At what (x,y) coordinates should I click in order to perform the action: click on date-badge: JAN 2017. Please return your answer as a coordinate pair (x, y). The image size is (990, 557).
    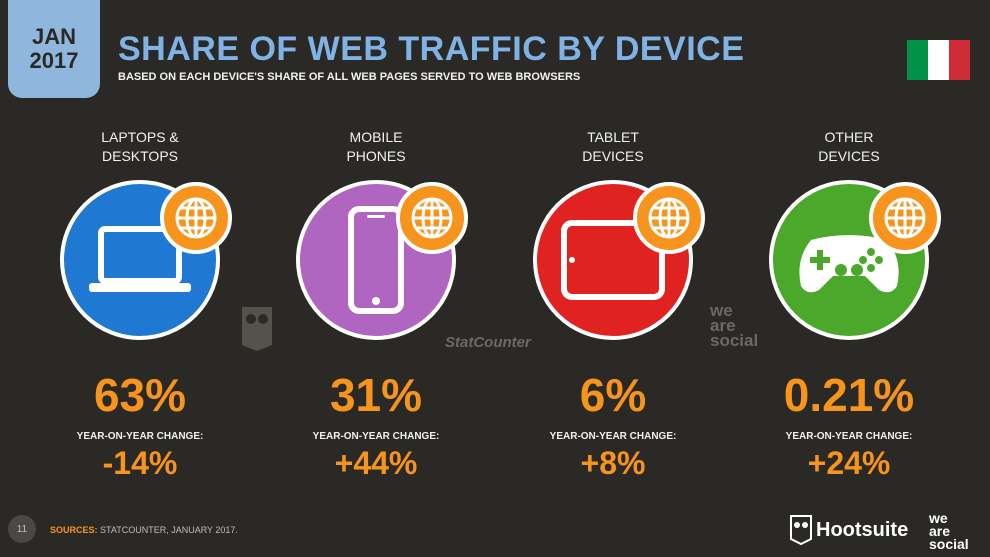
    Looking at the image, I should click on (54, 49).